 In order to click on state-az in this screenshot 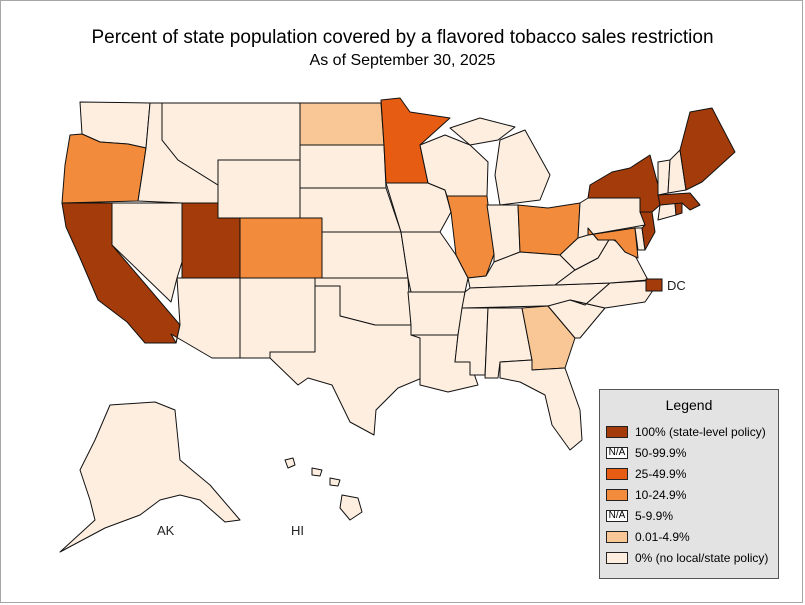, I will do `click(205, 318)`.